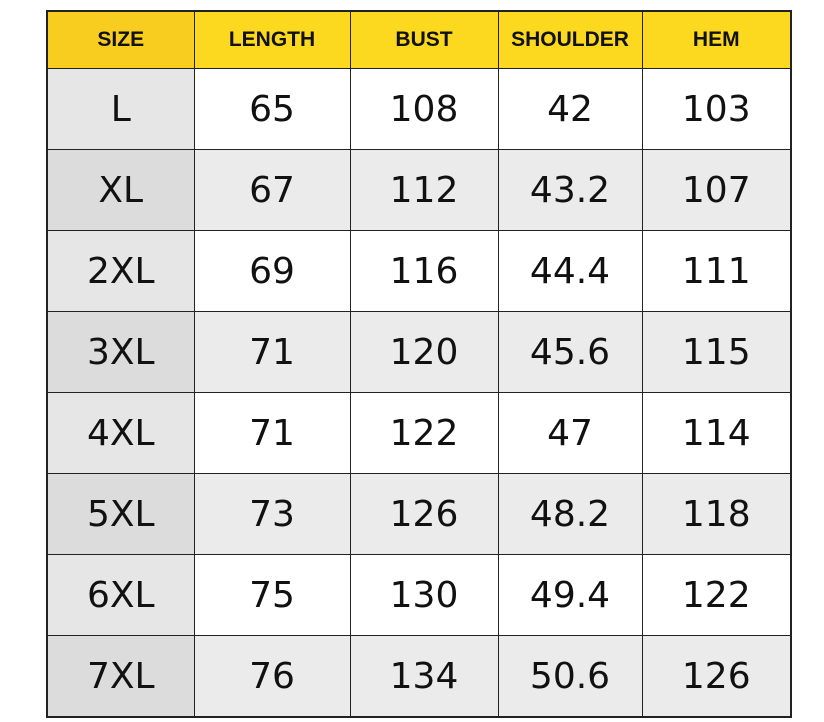  What do you see at coordinates (120, 271) in the screenshot?
I see `size-cell: 2XL` at bounding box center [120, 271].